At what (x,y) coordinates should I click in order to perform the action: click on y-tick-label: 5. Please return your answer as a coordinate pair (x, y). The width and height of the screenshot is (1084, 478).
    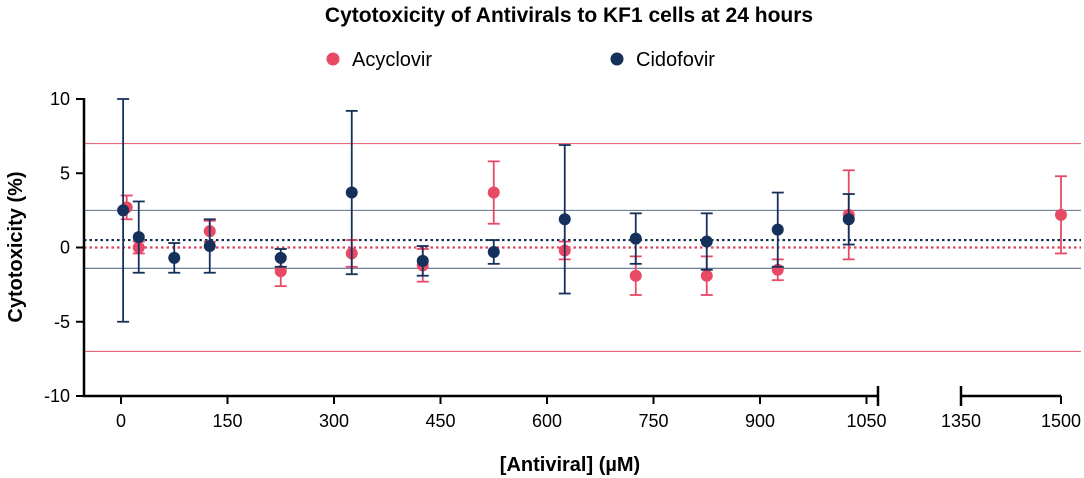
    Looking at the image, I should click on (65, 173).